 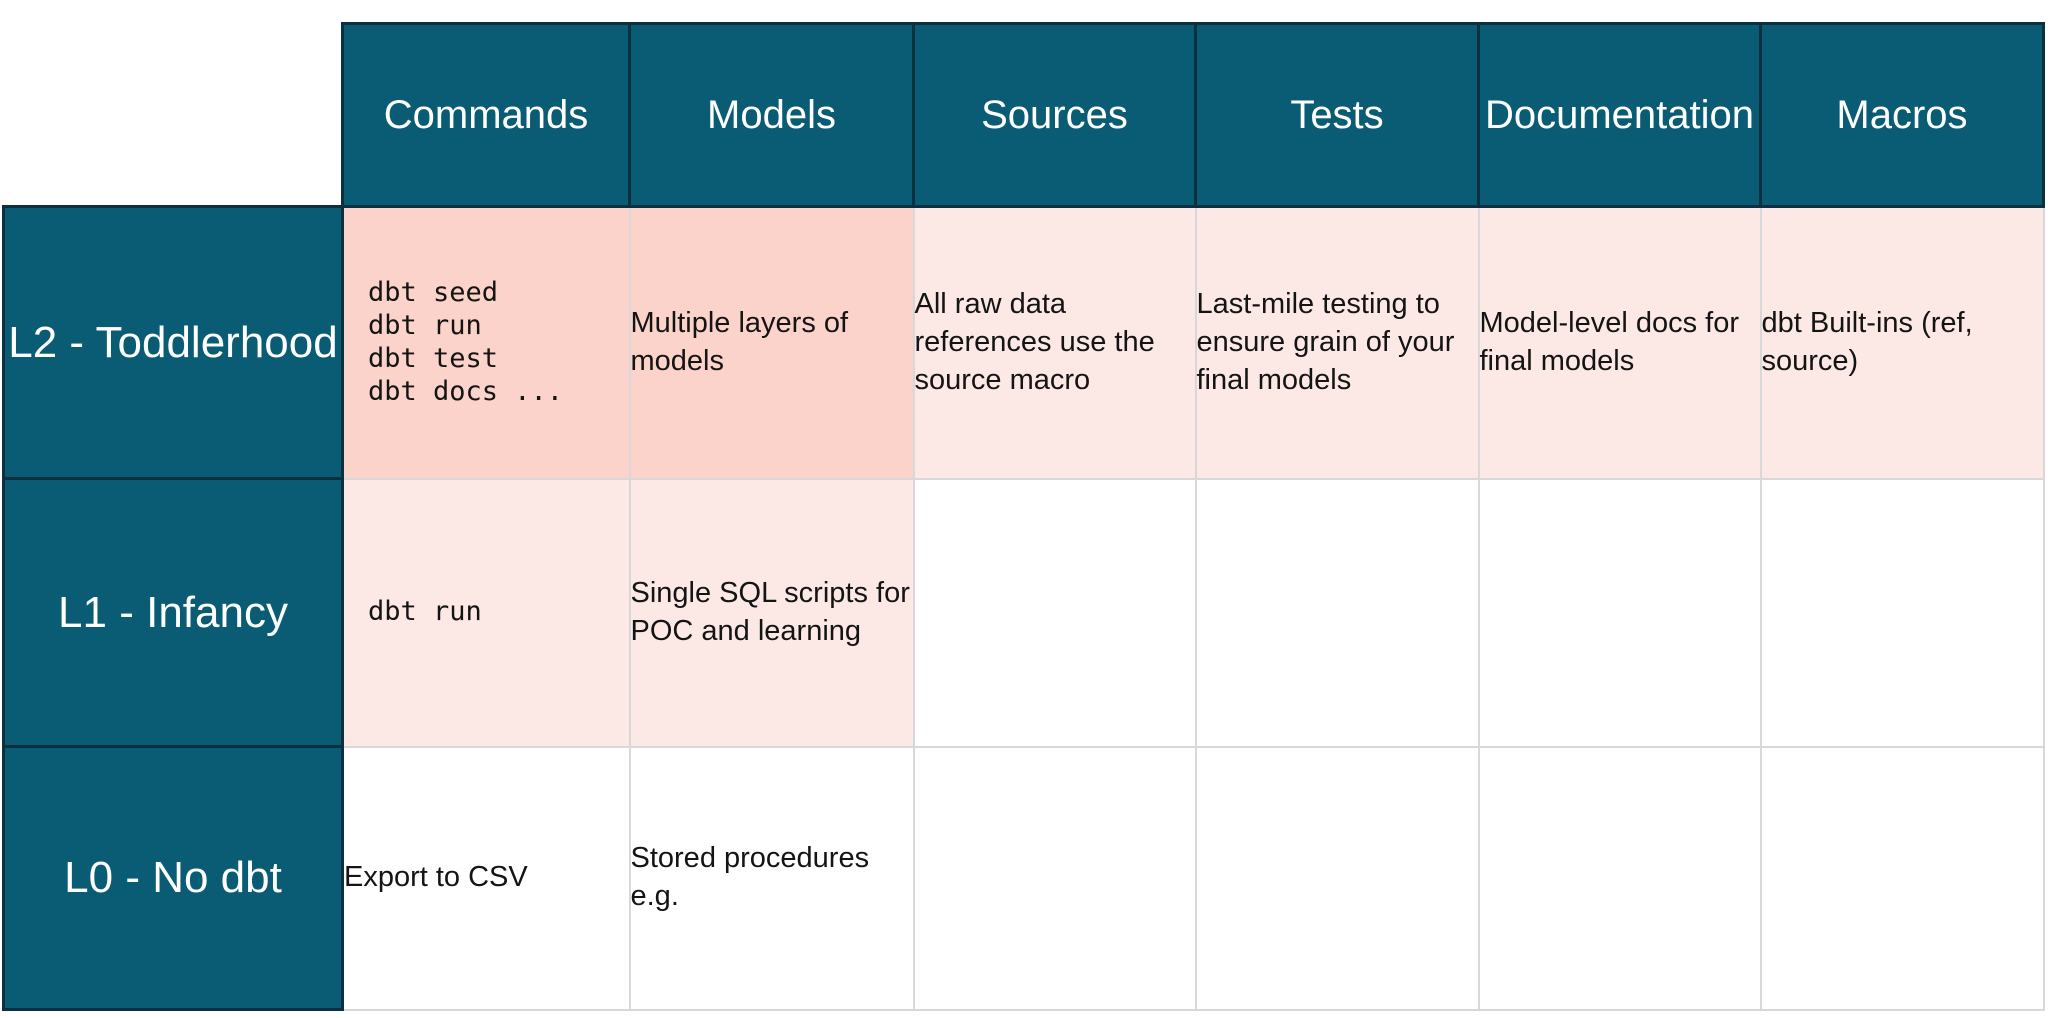 I want to click on cell-l1-tests, so click(x=1337, y=612).